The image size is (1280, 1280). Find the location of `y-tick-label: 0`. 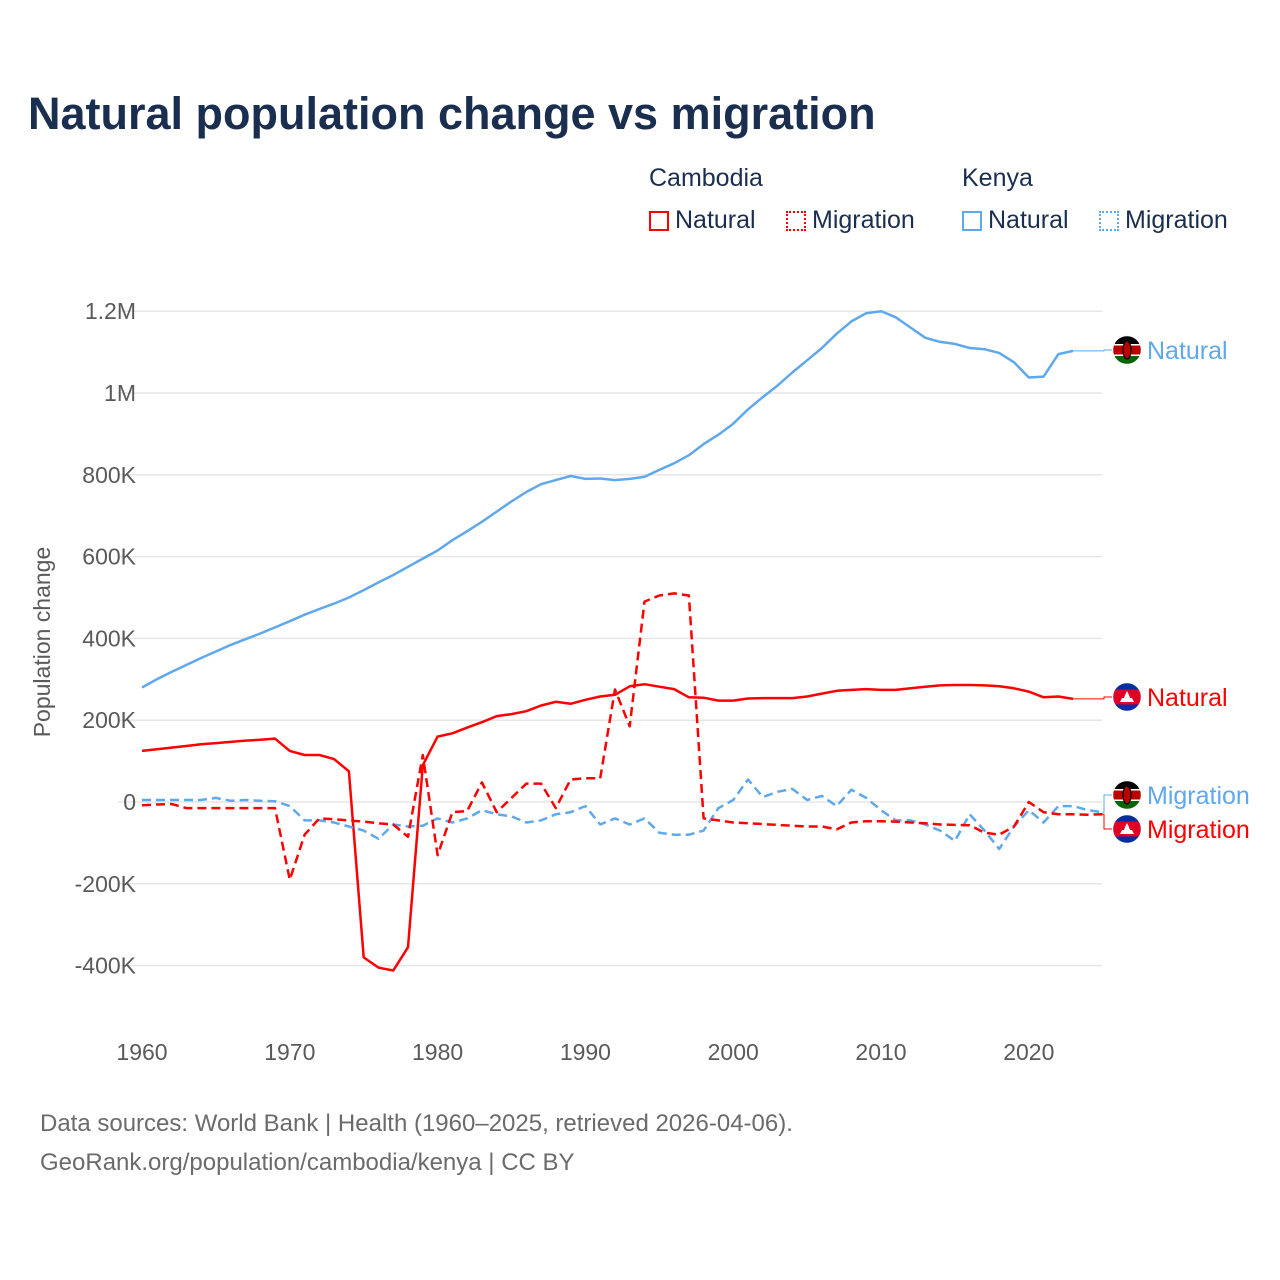

y-tick-label: 0 is located at coordinates (129, 802).